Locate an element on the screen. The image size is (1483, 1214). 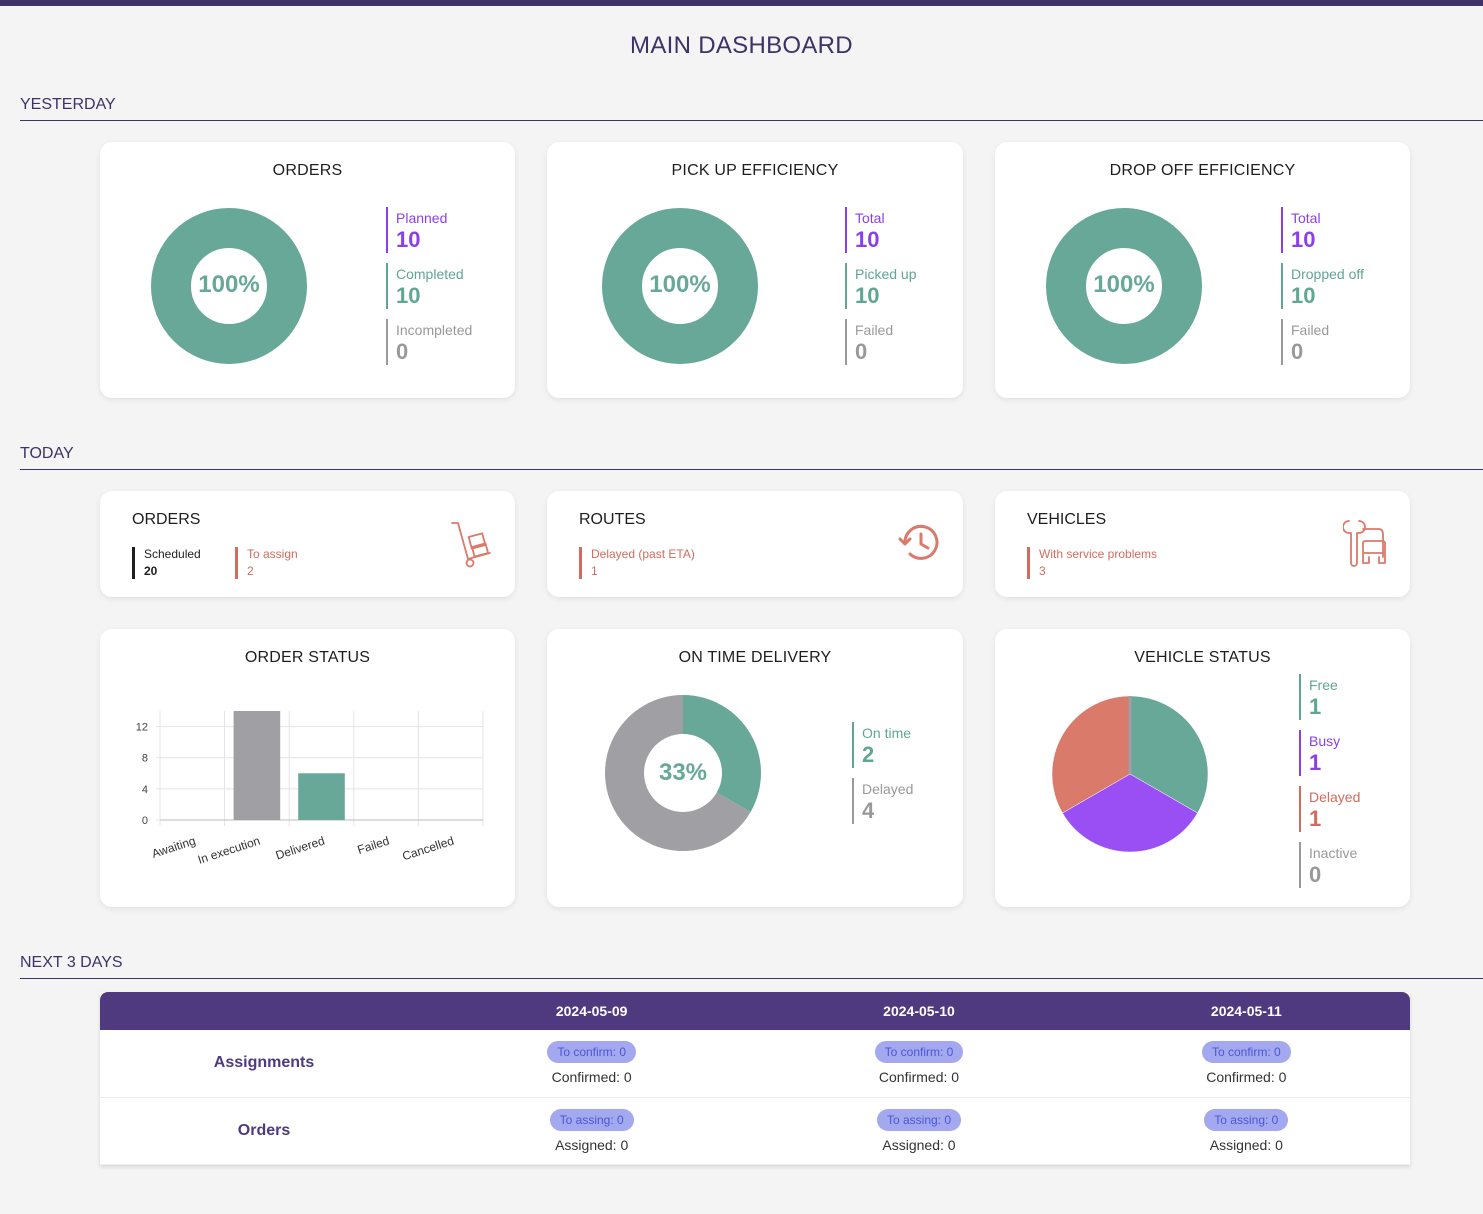
legend-item: Total 10 is located at coordinates (880, 230).